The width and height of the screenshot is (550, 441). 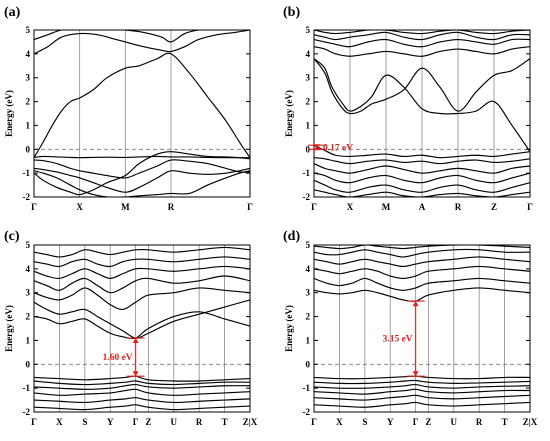 What do you see at coordinates (505, 422) in the screenshot?
I see `x-tick-label: T` at bounding box center [505, 422].